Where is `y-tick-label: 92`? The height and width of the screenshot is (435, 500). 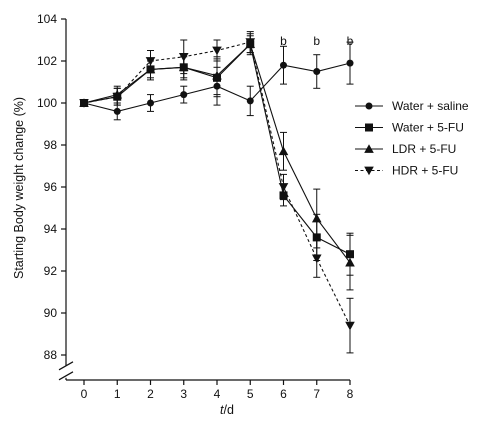
y-tick-label: 92 is located at coordinates (51, 271).